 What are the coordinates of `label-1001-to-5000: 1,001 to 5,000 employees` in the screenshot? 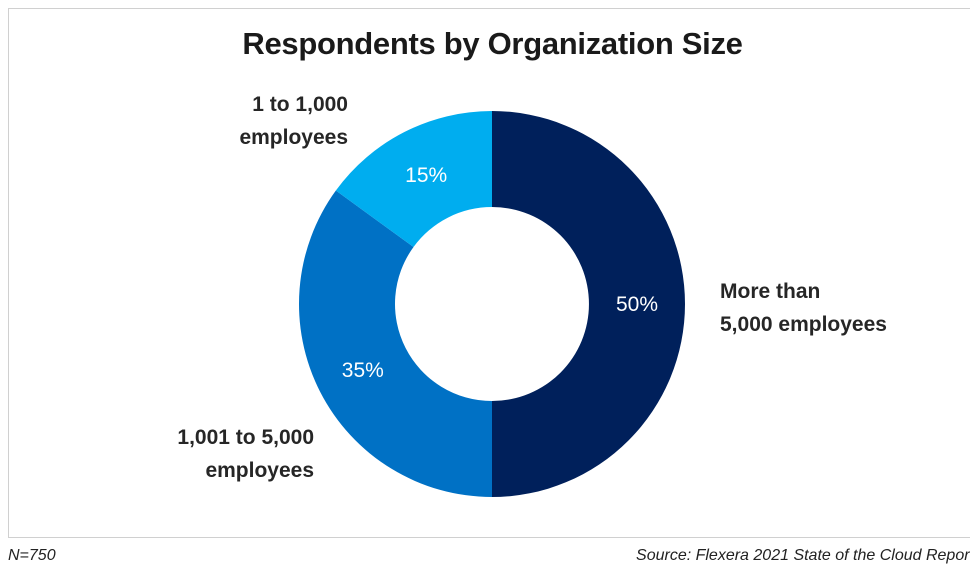 It's located at (245, 454).